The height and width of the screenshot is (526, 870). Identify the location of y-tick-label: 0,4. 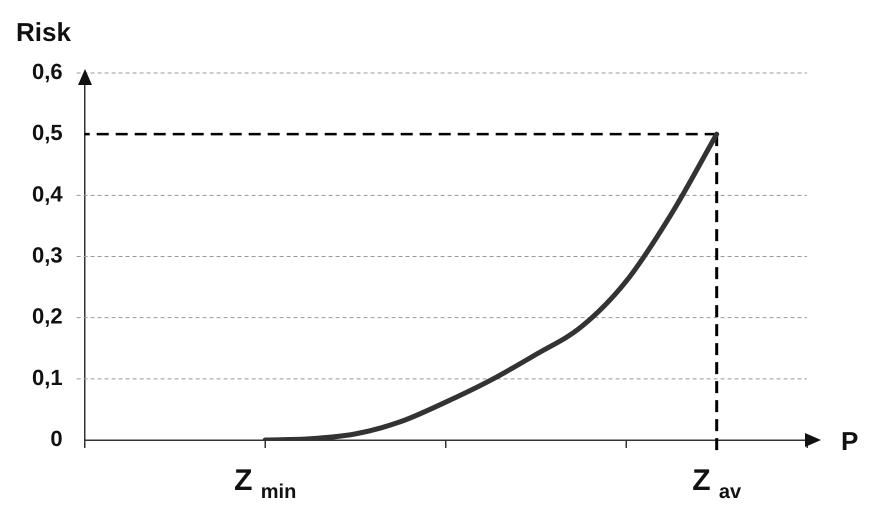
(48, 193).